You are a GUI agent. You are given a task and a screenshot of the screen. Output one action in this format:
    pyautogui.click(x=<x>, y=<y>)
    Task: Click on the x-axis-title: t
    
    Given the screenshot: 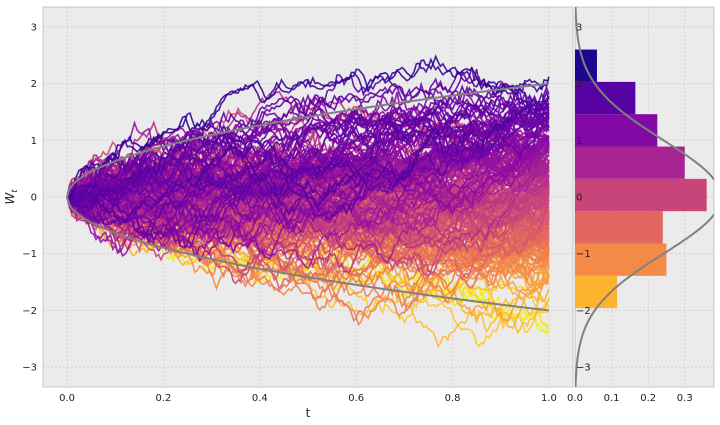 What is the action you would take?
    pyautogui.click(x=308, y=413)
    